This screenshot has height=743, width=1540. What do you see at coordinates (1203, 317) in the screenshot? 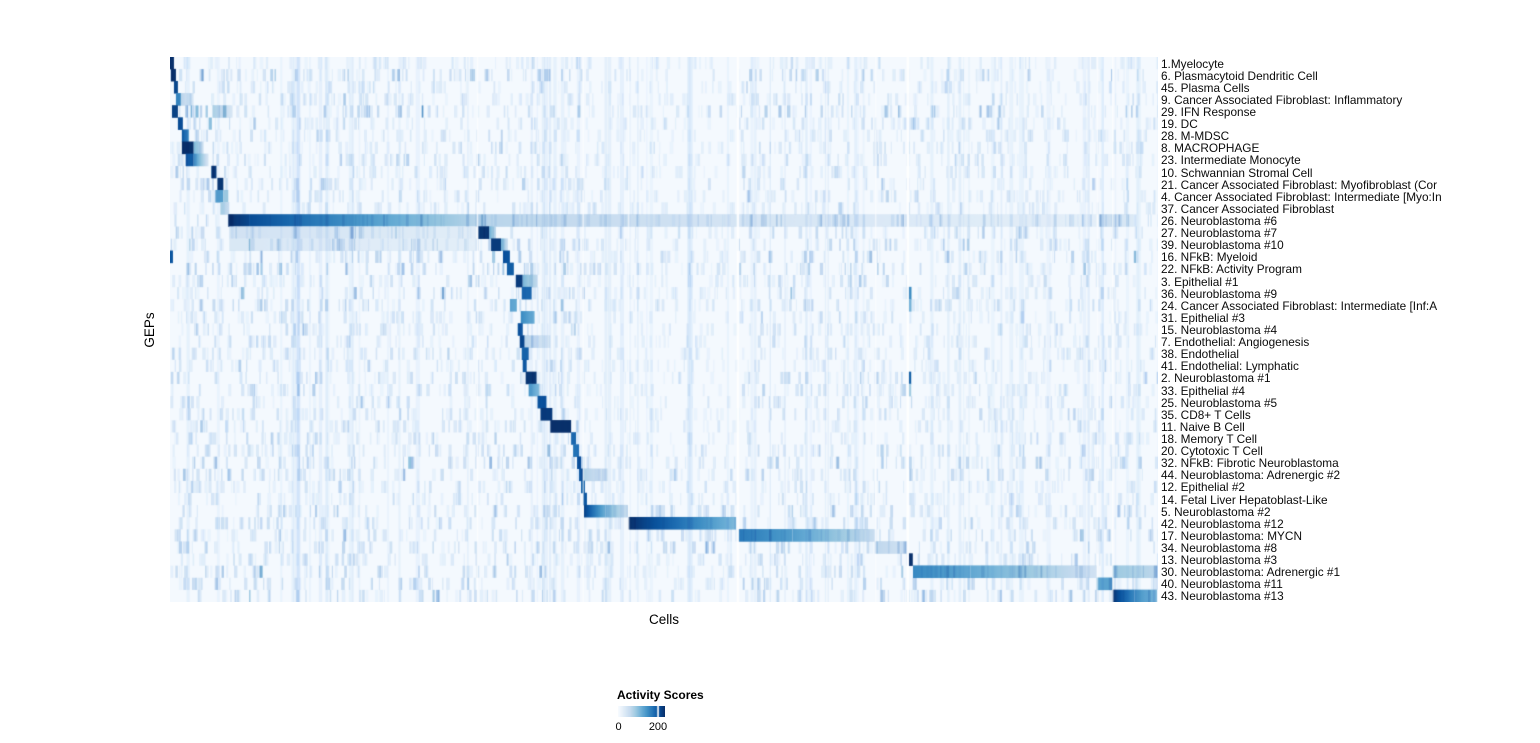
I see `row-label: 31. Epithelial #3` at bounding box center [1203, 317].